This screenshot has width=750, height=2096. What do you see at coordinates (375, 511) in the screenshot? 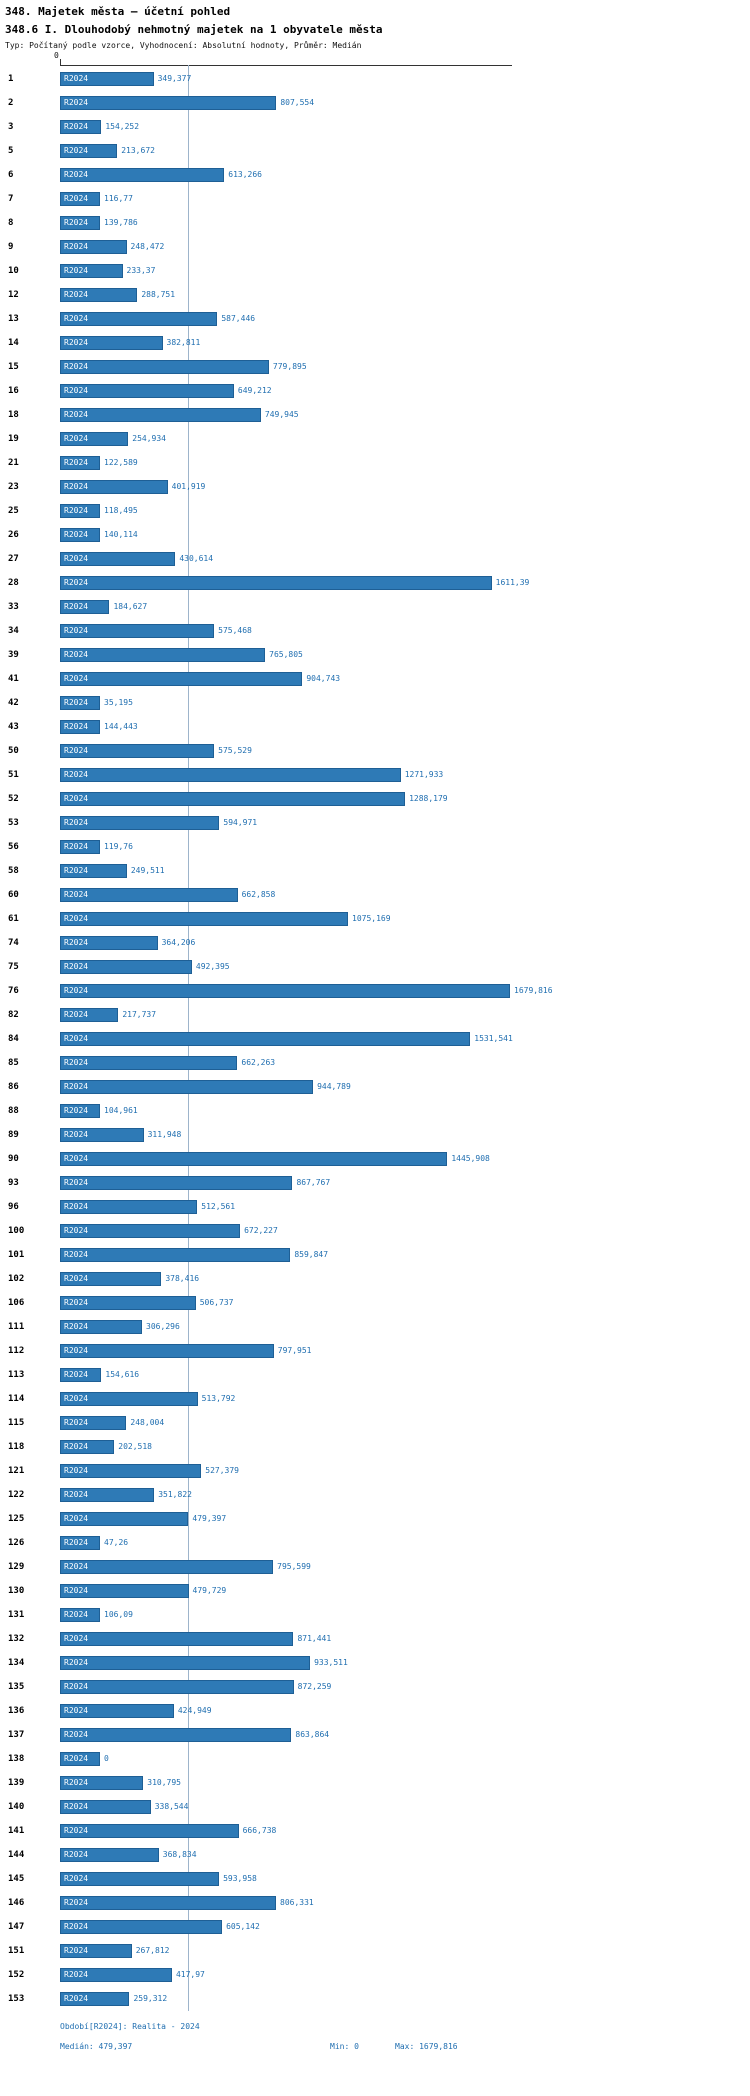
I see `chart-row: 25 R2024 118,495` at bounding box center [375, 511].